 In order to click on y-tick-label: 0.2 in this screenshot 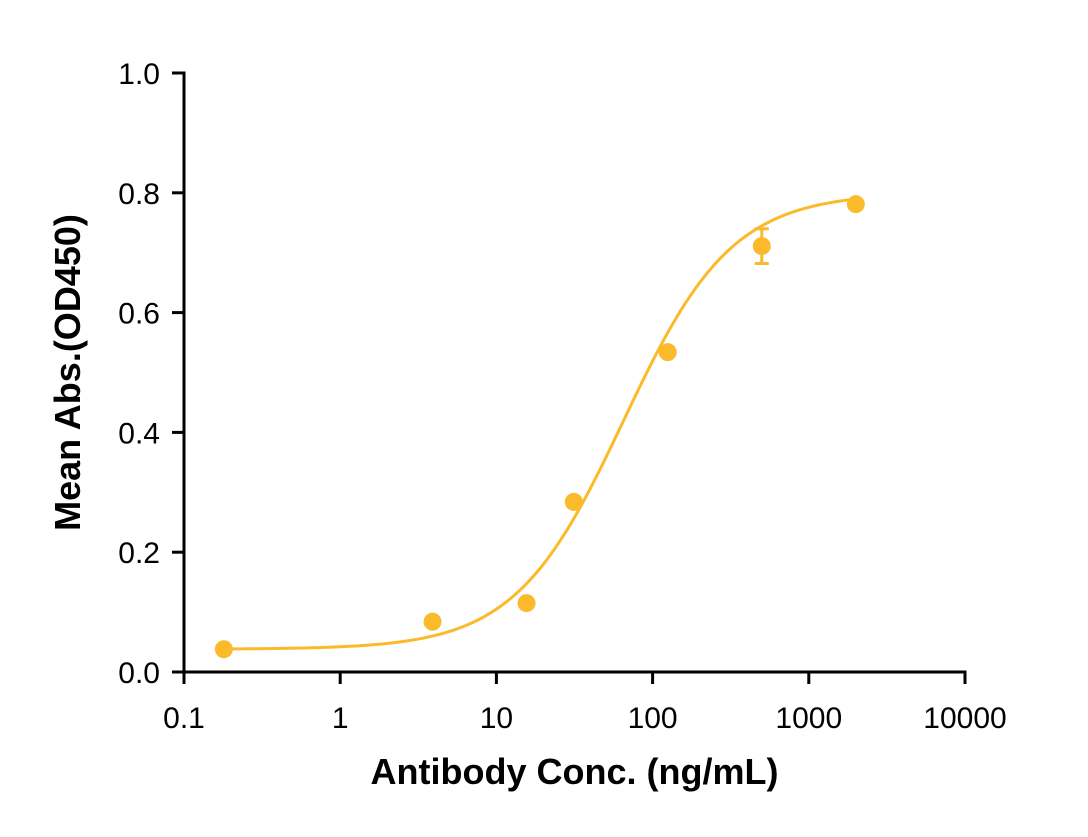, I will do `click(139, 553)`.